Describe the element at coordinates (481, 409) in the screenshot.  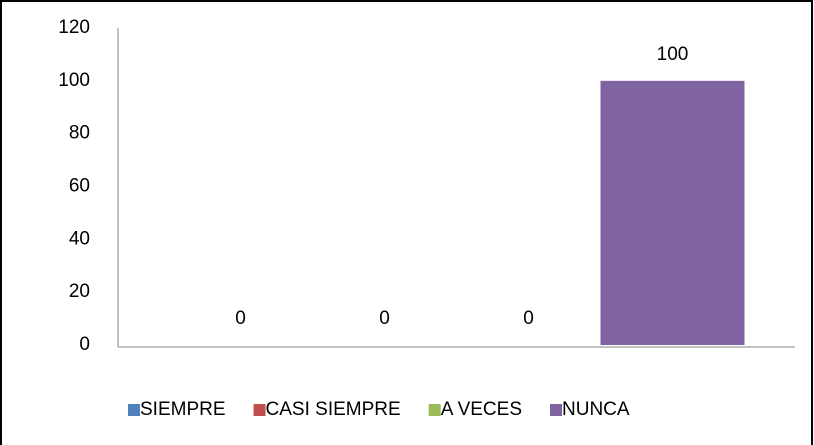
I see `legend-label: A VECES` at that location.